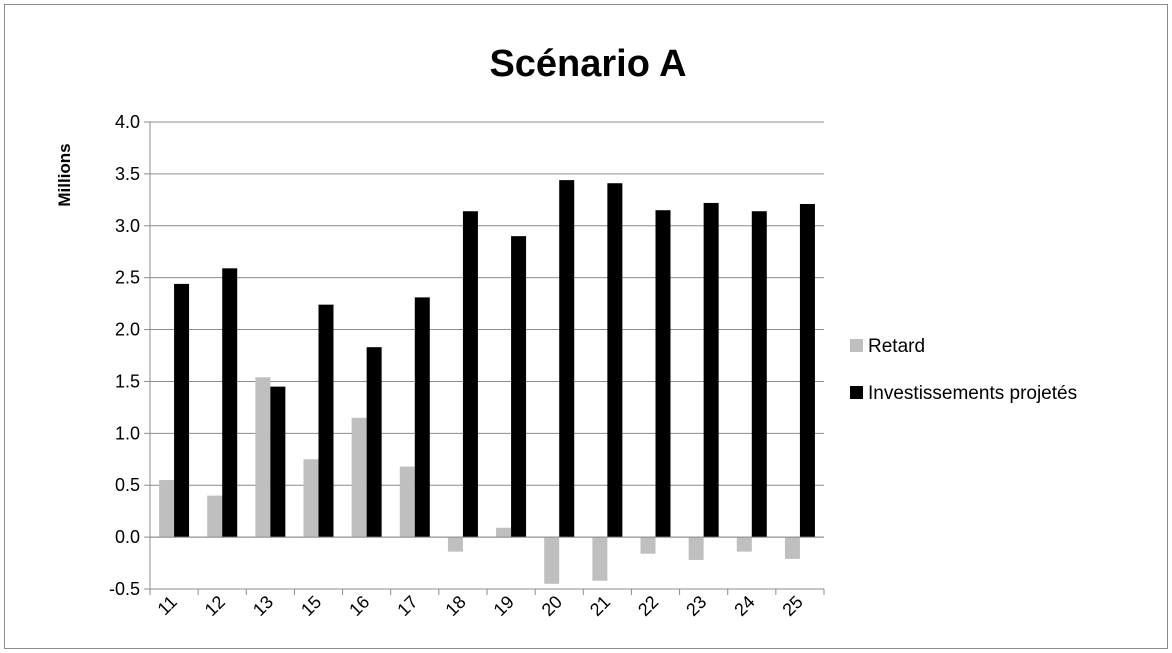 Image resolution: width=1172 pixels, height=653 pixels. I want to click on legend-label-2: Investissements projetés, so click(972, 393).